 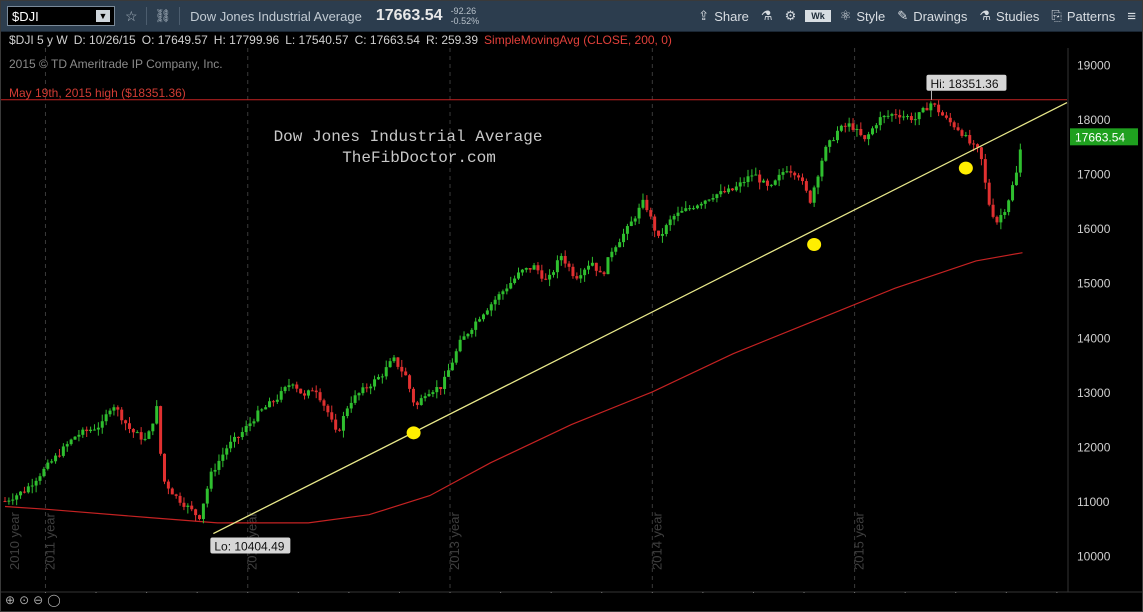 I want to click on aggregation-selector: Wk, so click(x=818, y=16).